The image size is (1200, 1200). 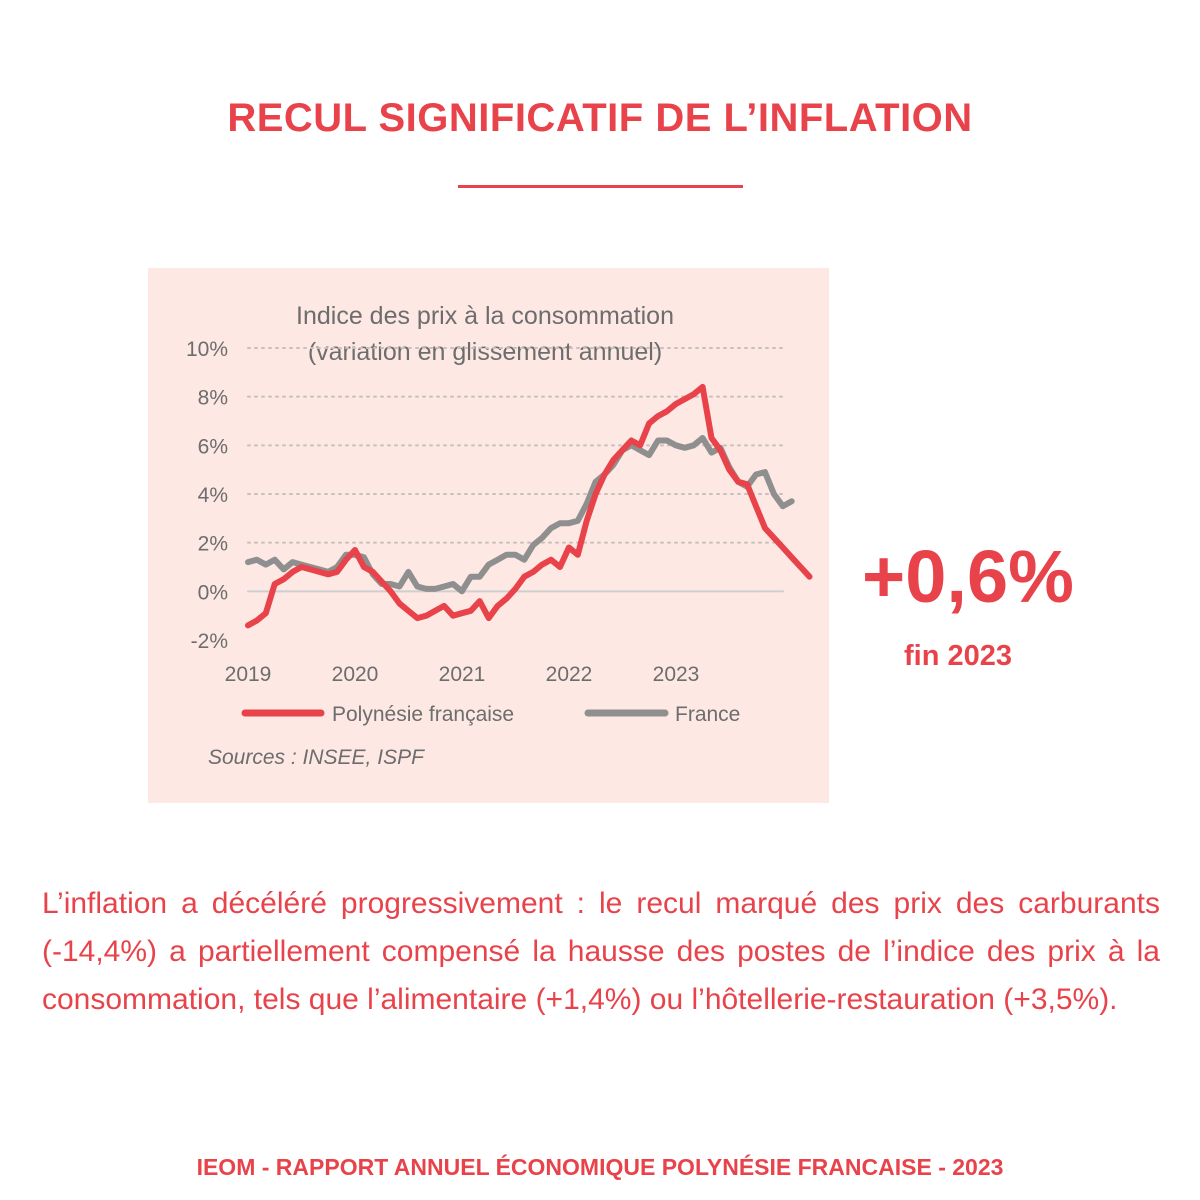 I want to click on page-title: RECUL SIGNIFICATIF DE L’INFLATION, so click(x=600, y=118).